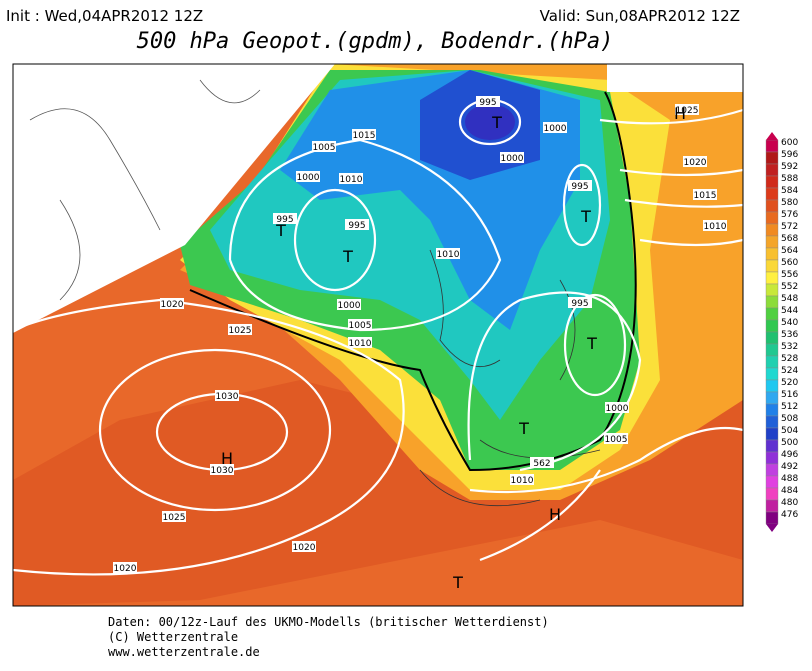  What do you see at coordinates (145, 190) in the screenshot?
I see `coastline` at bounding box center [145, 190].